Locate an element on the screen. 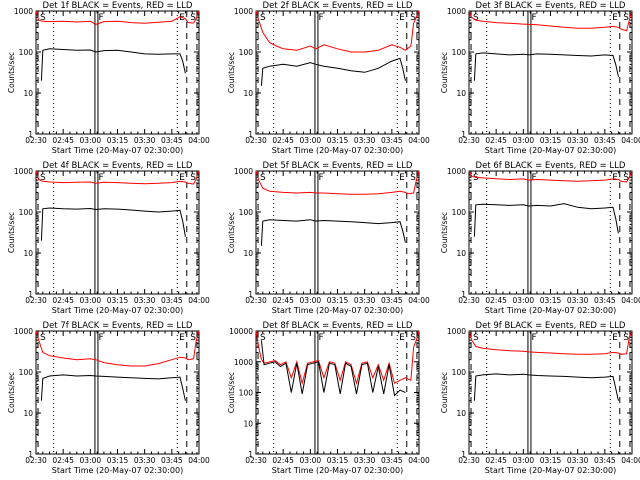 This screenshot has width=640, height=480. chart-title: Det 5f BLACK = Events, RED = LLD is located at coordinates (338, 166).